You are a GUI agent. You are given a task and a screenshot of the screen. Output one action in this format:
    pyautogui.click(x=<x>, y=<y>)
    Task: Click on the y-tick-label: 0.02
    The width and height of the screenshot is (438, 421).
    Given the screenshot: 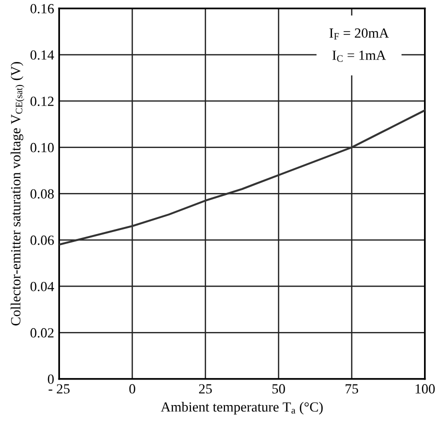 What is the action you would take?
    pyautogui.click(x=42, y=333)
    